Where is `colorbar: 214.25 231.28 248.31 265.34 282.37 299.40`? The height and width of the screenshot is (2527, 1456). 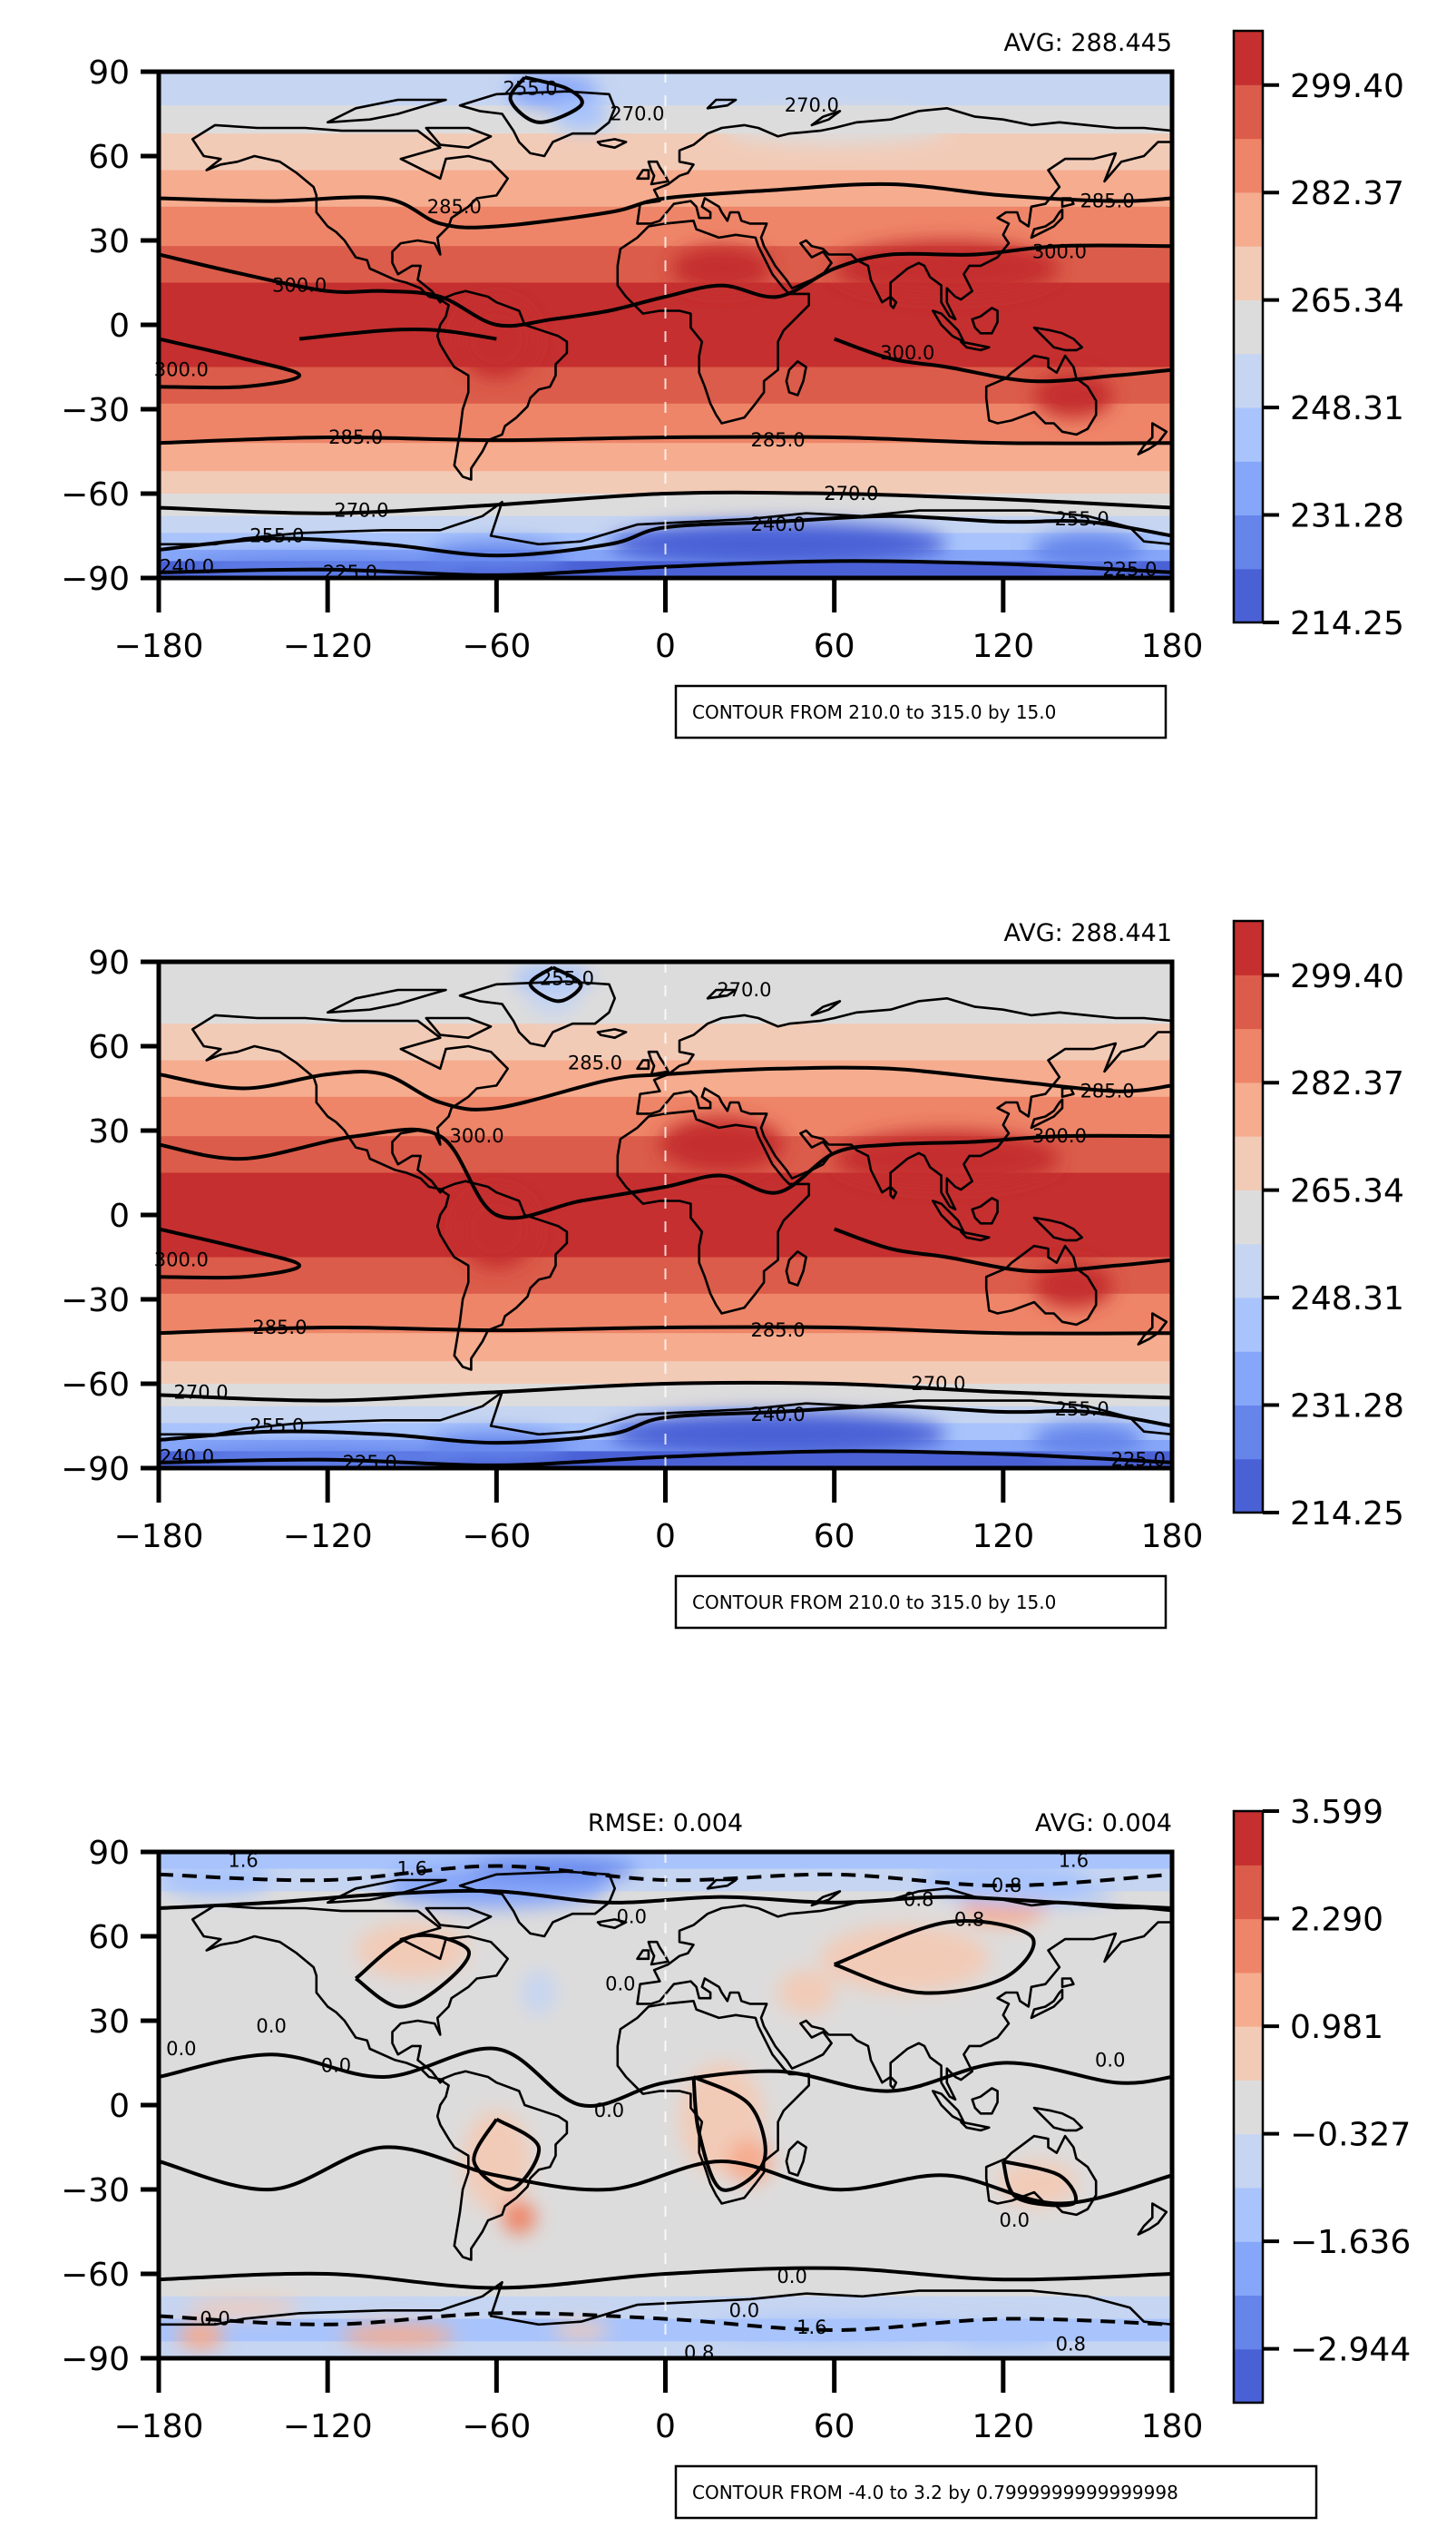
colorbar: 214.25 231.28 248.31 265.34 282.37 299.40 is located at coordinates (1318, 1226).